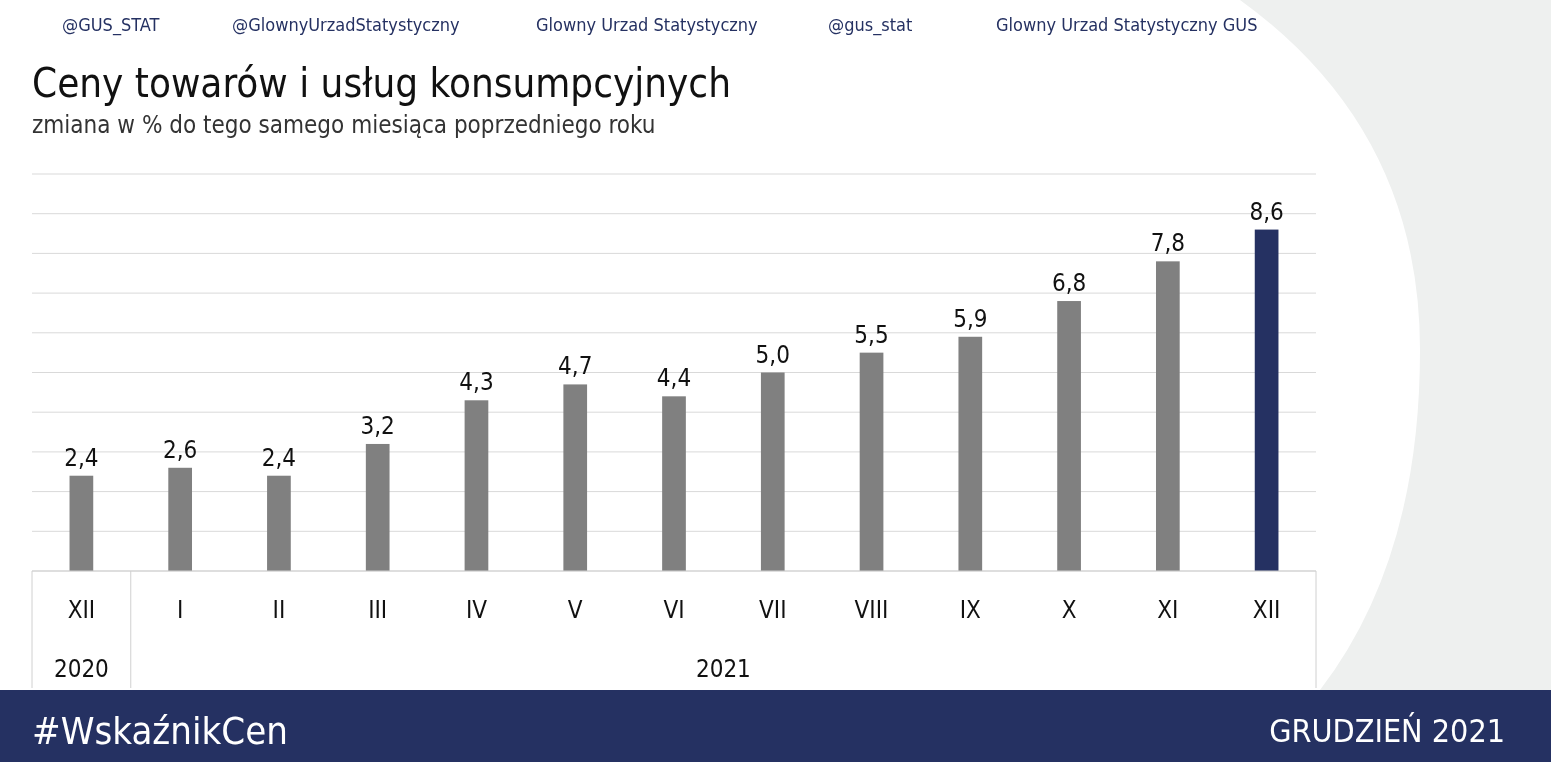  Describe the element at coordinates (674, 610) in the screenshot. I see `x-tick-label: VI` at that location.